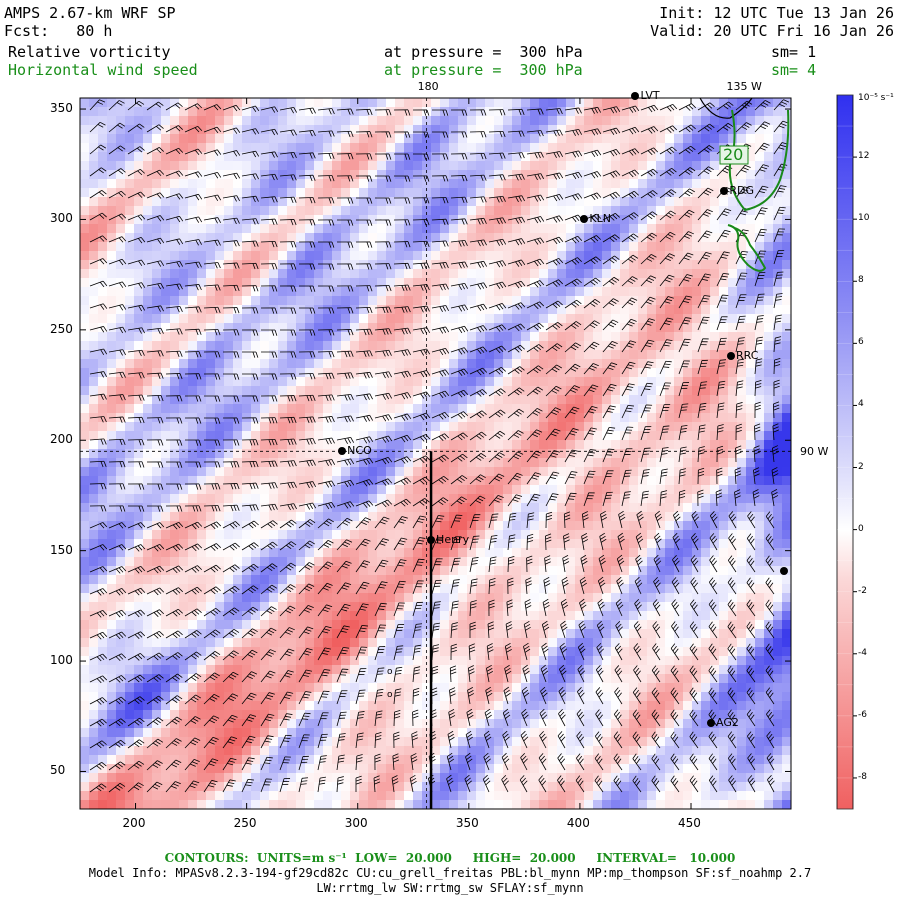 The image size is (900, 900). Describe the element at coordinates (814, 452) in the screenshot. I see `meridian-label: 90 W` at that location.